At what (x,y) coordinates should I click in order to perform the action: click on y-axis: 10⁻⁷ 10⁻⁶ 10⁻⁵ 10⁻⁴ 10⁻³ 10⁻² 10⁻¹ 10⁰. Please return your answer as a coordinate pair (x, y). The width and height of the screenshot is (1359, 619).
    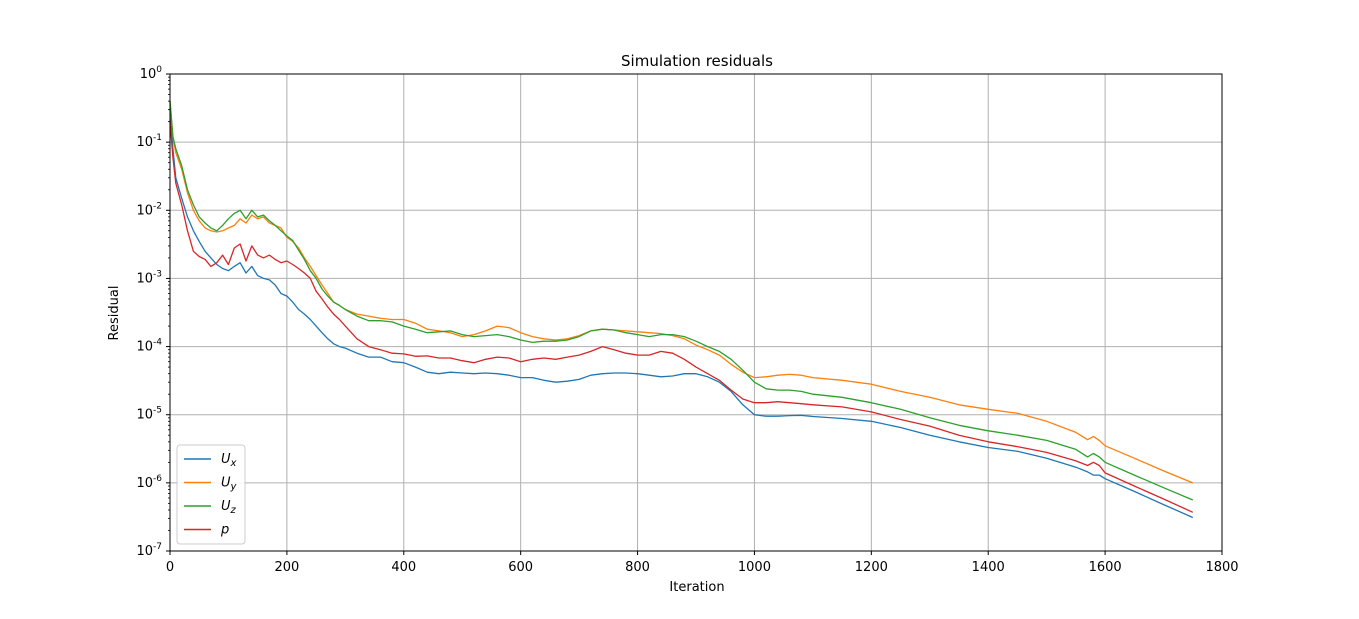
    Looking at the image, I should click on (153, 312).